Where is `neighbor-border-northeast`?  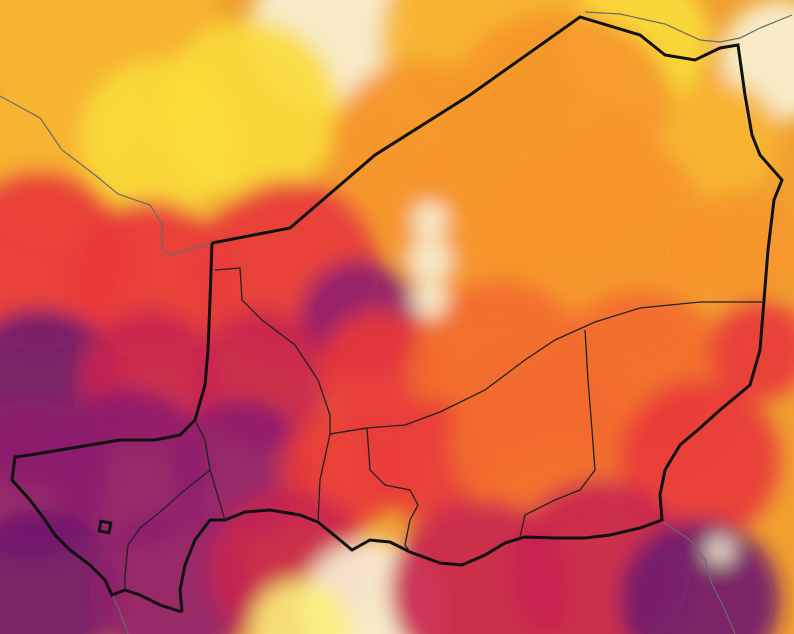 neighbor-border-northeast is located at coordinates (688, 27).